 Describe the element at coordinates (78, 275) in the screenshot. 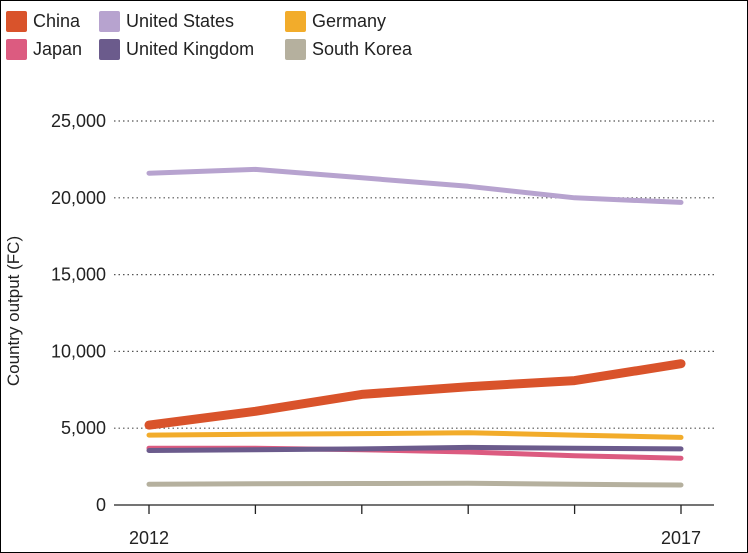

I see `y-tick-label: 15,000` at that location.